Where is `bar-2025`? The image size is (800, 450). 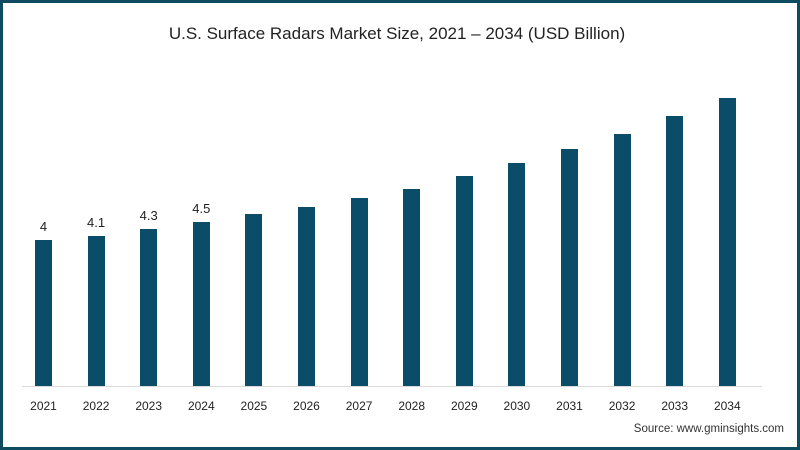
bar-2025 is located at coordinates (254, 300).